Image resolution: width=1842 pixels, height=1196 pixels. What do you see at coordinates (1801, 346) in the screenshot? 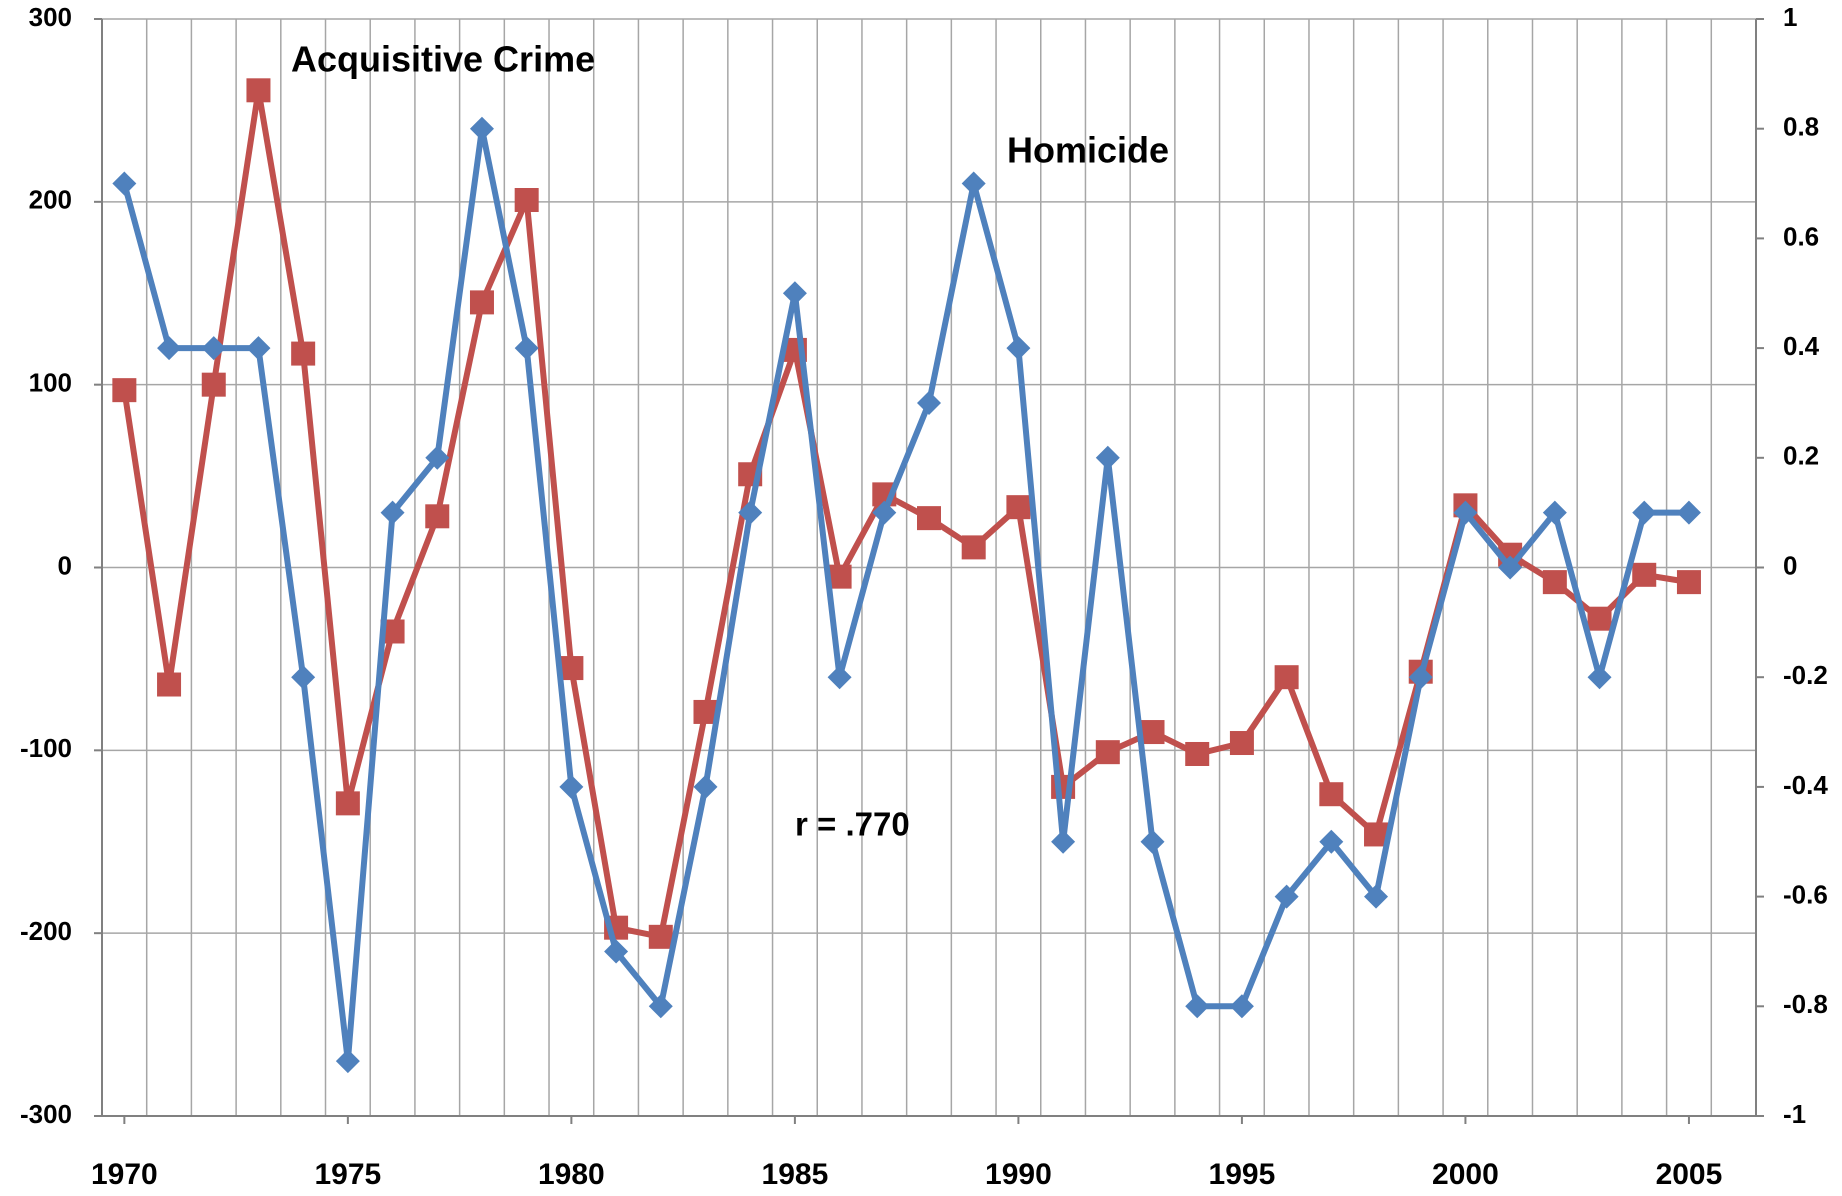
I see `y2-tick-label: 0.4` at bounding box center [1801, 346].